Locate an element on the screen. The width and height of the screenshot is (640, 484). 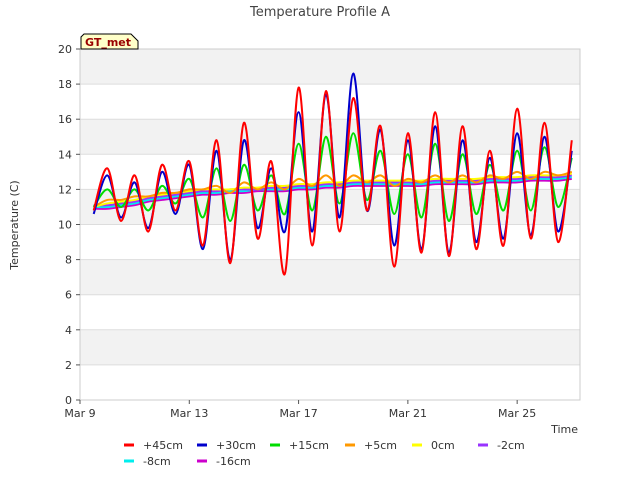
x-tick-label: Mar 21 is located at coordinates (408, 413).